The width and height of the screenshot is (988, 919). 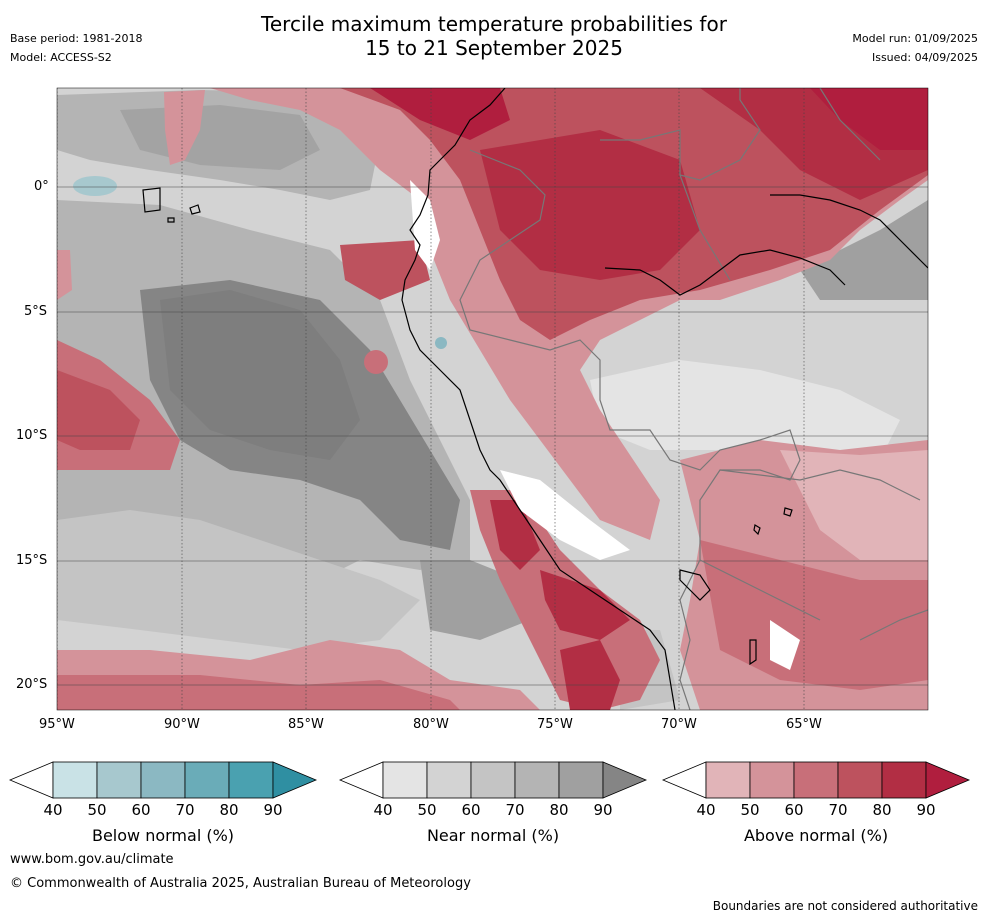 What do you see at coordinates (679, 724) in the screenshot?
I see `lon-label: 70°W` at bounding box center [679, 724].